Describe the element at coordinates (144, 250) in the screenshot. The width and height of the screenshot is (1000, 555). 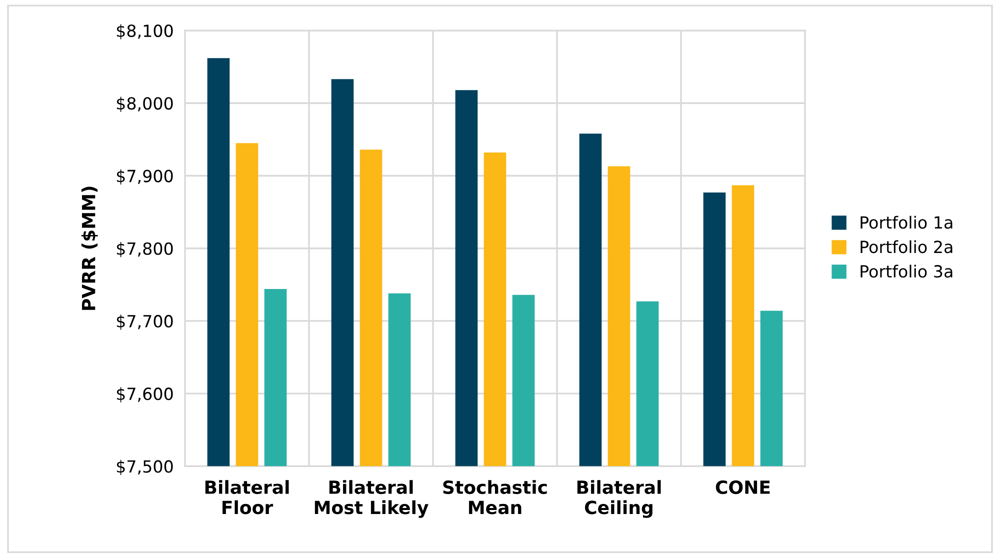
I see `y-tick-label: $7,800` at that location.